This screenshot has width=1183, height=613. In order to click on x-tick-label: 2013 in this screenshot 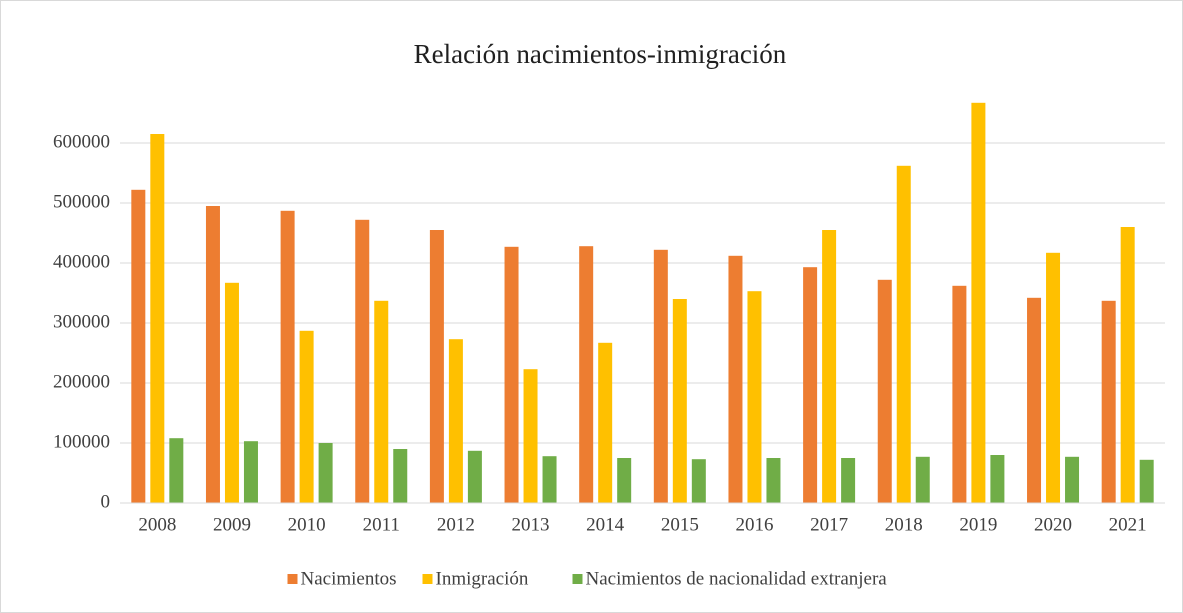, I will do `click(531, 524)`.